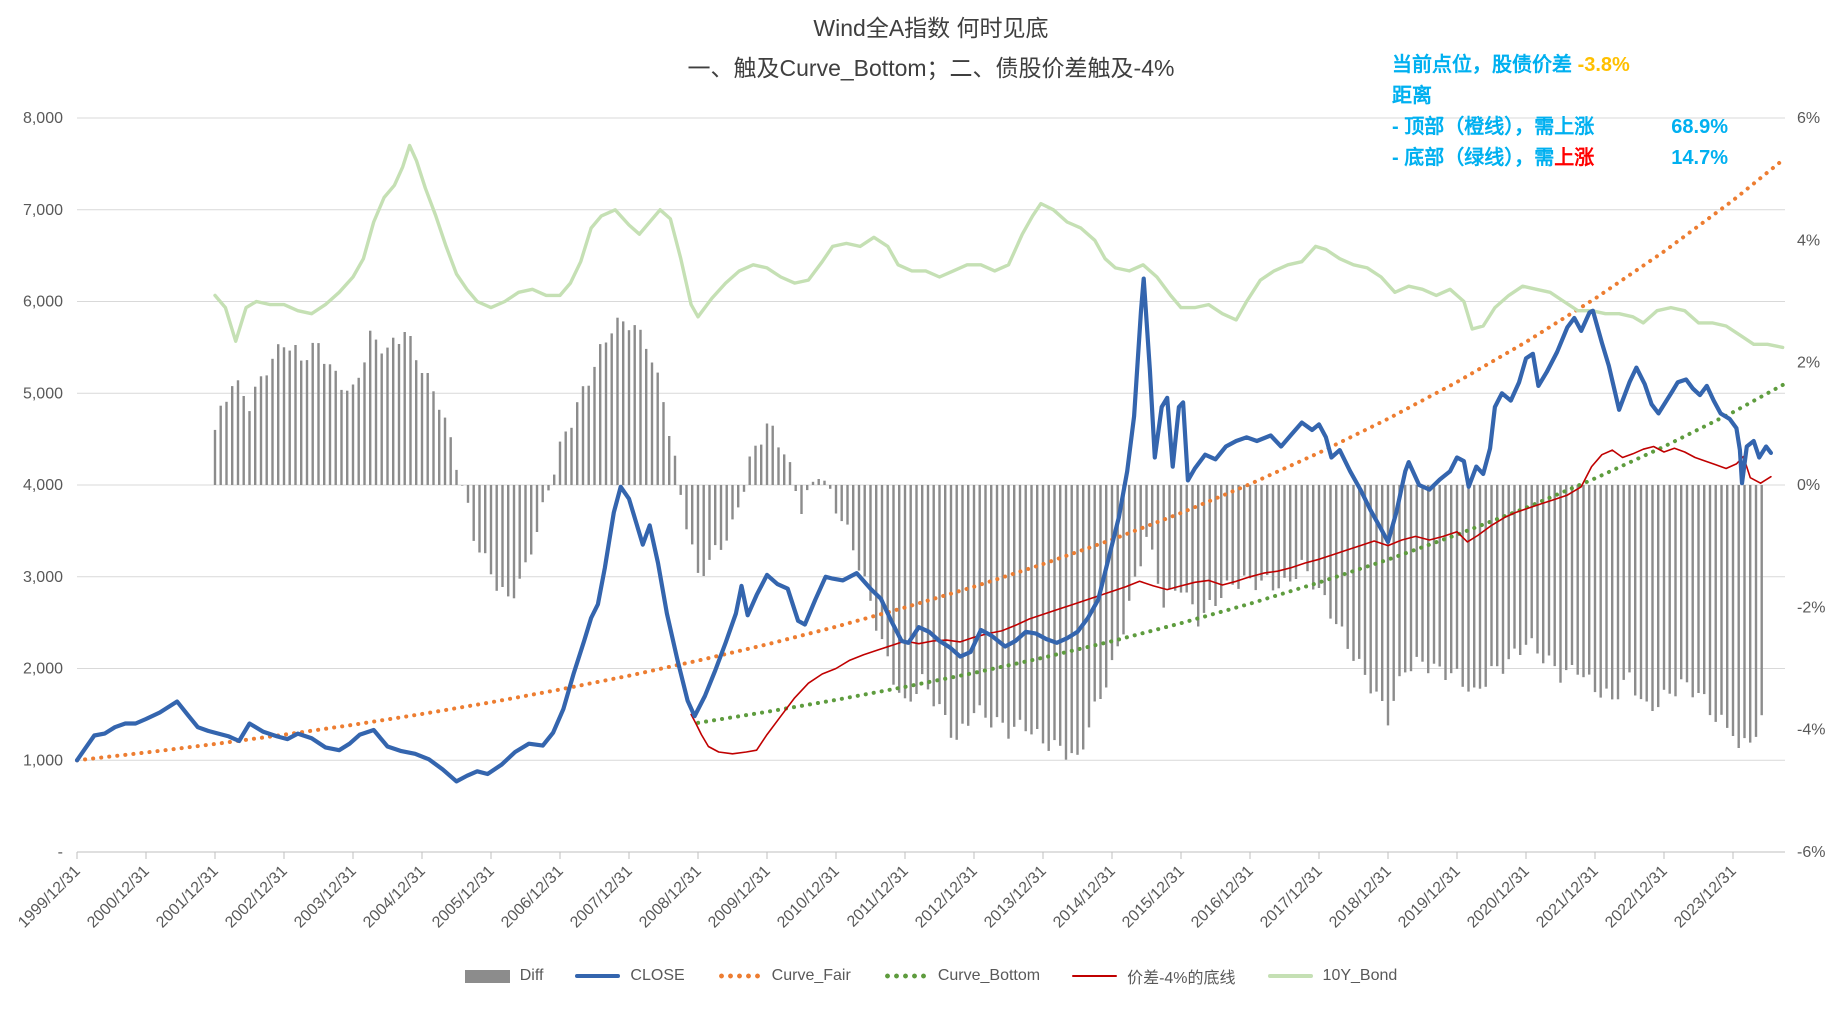  Describe the element at coordinates (808, 897) in the screenshot. I see `x-axis-tick: 2010/12/31` at that location.